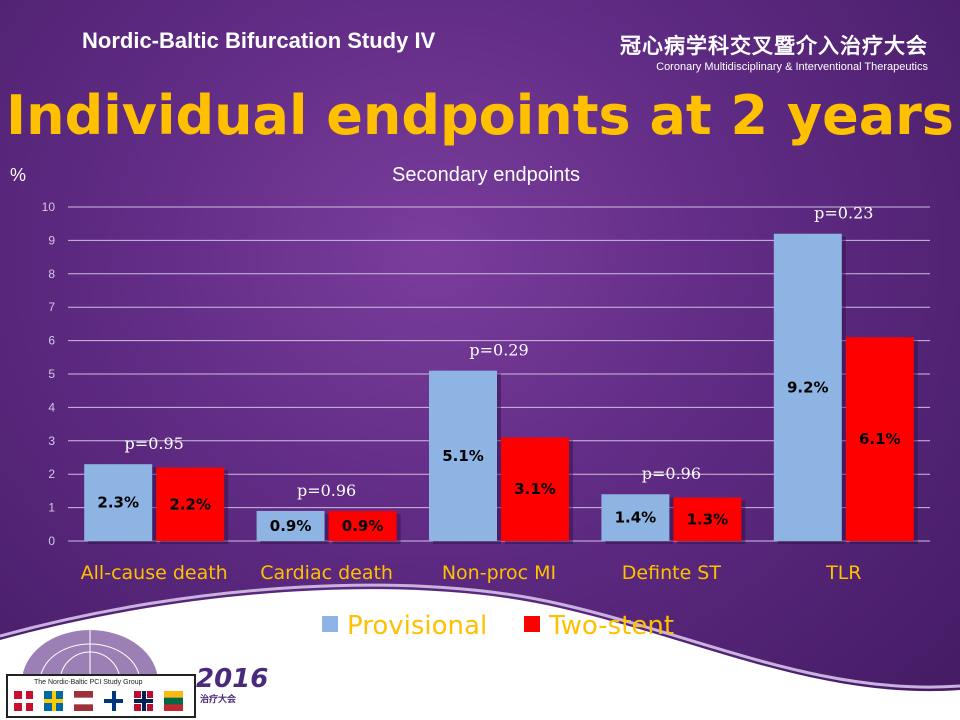 The height and width of the screenshot is (720, 960). What do you see at coordinates (173, 701) in the screenshot?
I see `lithuania-flag-icon` at bounding box center [173, 701].